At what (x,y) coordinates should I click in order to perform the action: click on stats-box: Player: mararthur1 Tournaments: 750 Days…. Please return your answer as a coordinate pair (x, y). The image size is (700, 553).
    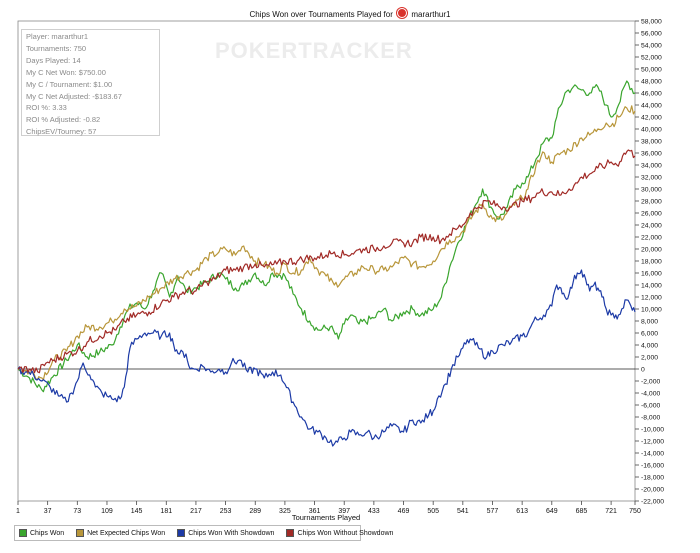
    Looking at the image, I should click on (90, 82).